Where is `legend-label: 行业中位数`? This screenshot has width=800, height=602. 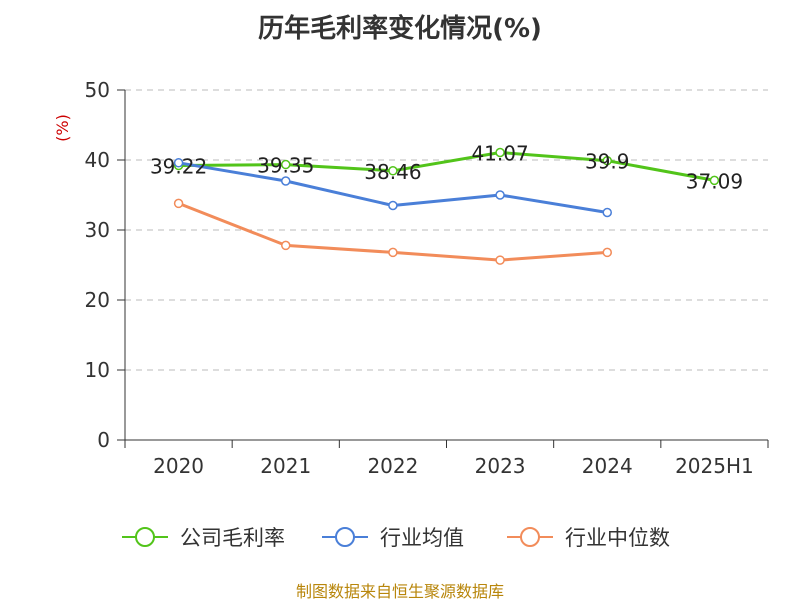 legend-label: 行业中位数 is located at coordinates (617, 538).